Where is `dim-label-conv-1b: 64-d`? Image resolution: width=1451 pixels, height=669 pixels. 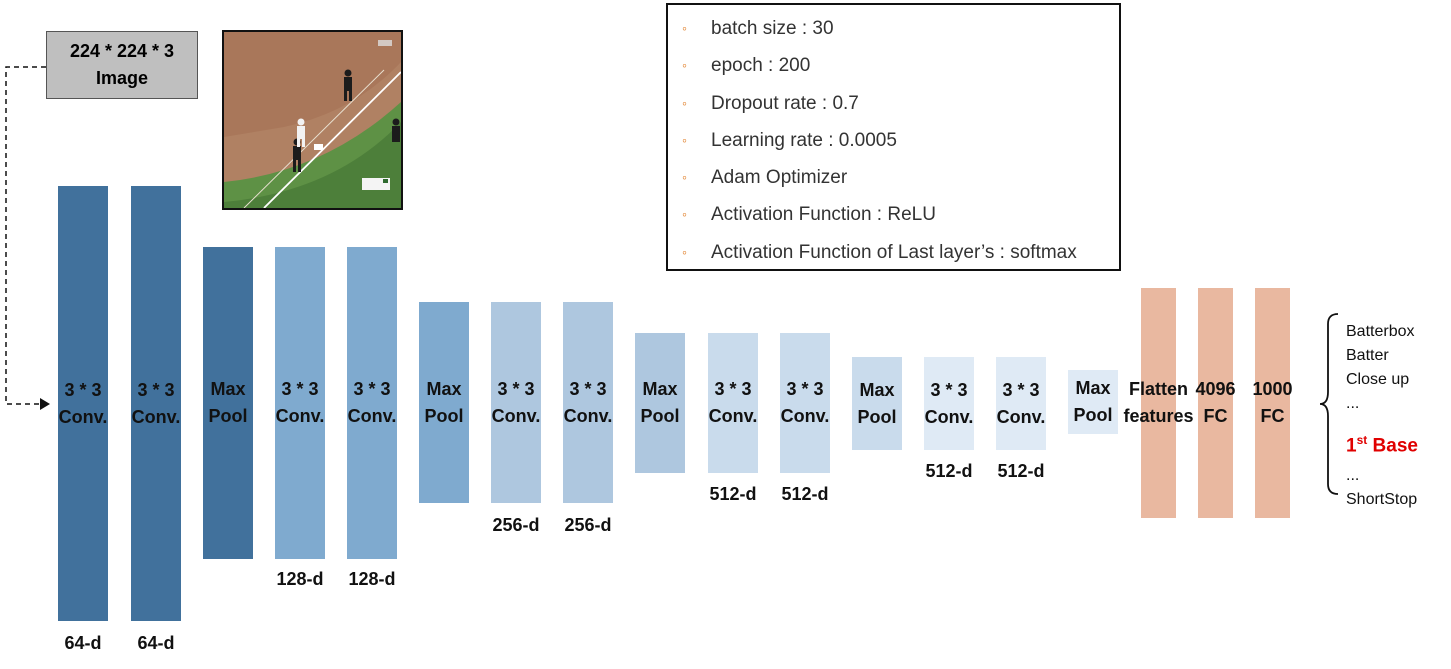
dim-label-conv-1b: 64-d is located at coordinates (156, 643).